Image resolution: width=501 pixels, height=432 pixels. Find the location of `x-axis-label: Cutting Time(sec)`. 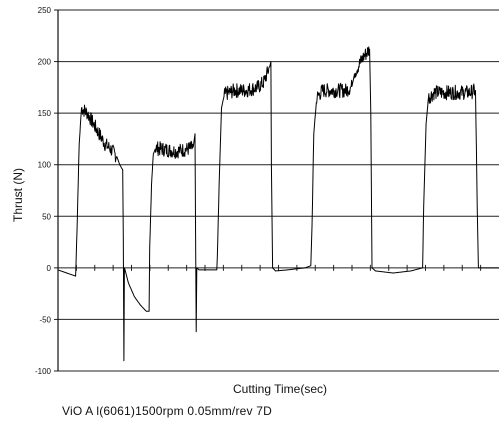

x-axis-label: Cutting Time(sec) is located at coordinates (280, 389).